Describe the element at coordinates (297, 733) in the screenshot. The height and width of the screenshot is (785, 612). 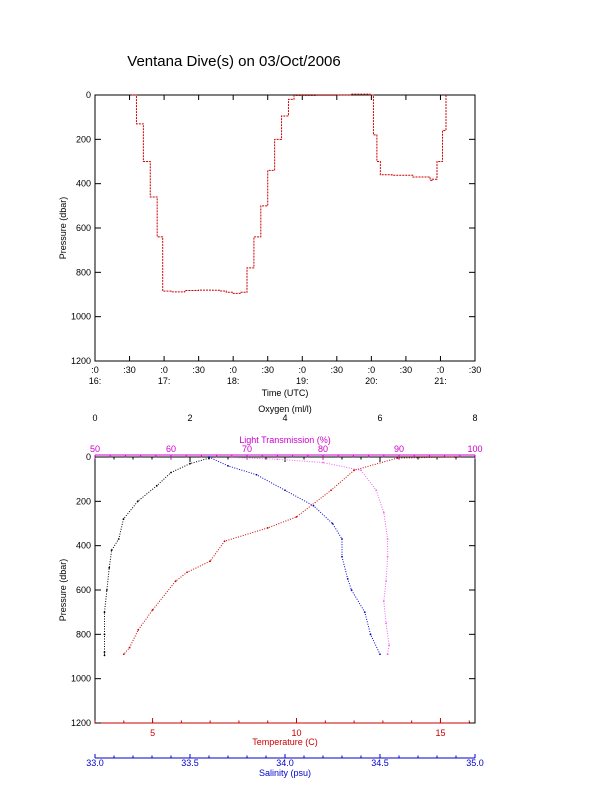
I see `axis-tick-label: 10` at that location.